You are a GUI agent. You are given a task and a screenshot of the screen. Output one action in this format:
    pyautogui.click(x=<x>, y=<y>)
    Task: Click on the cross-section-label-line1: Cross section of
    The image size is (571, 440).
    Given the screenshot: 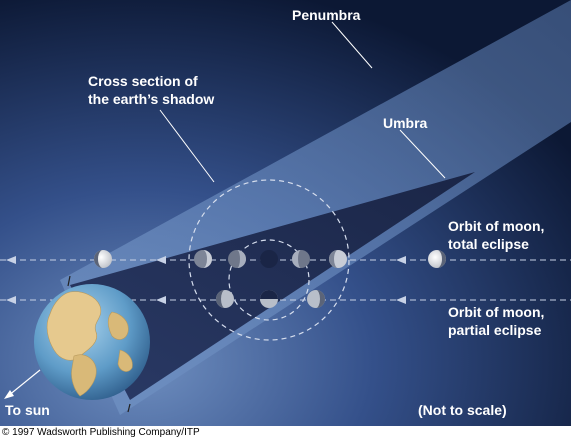 What is the action you would take?
    pyautogui.click(x=143, y=81)
    